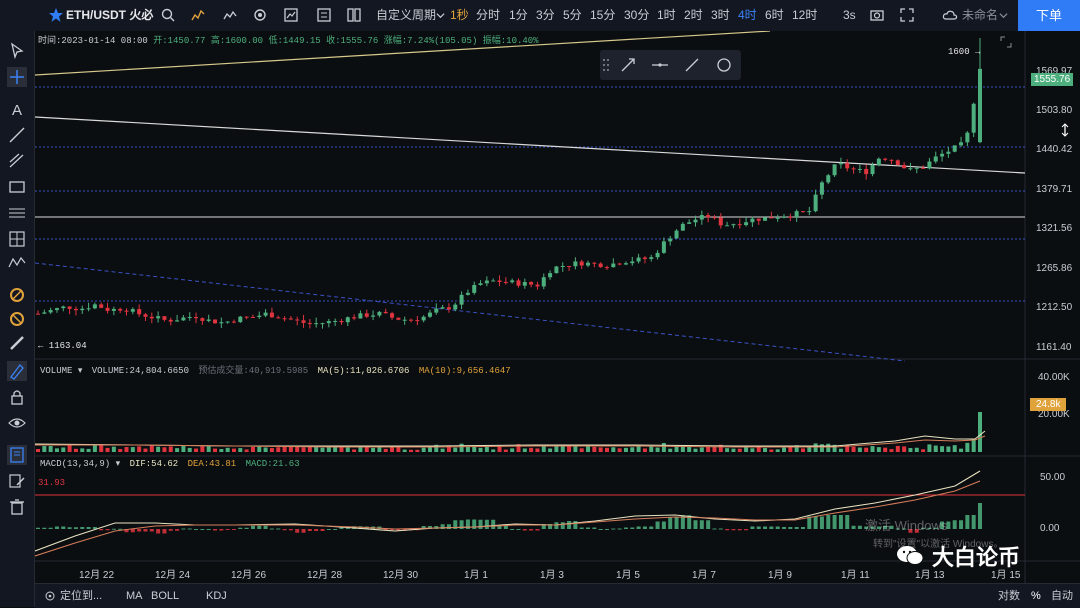 This screenshot has height=608, width=1080. I want to click on fullscreen-icon, so click(907, 15).